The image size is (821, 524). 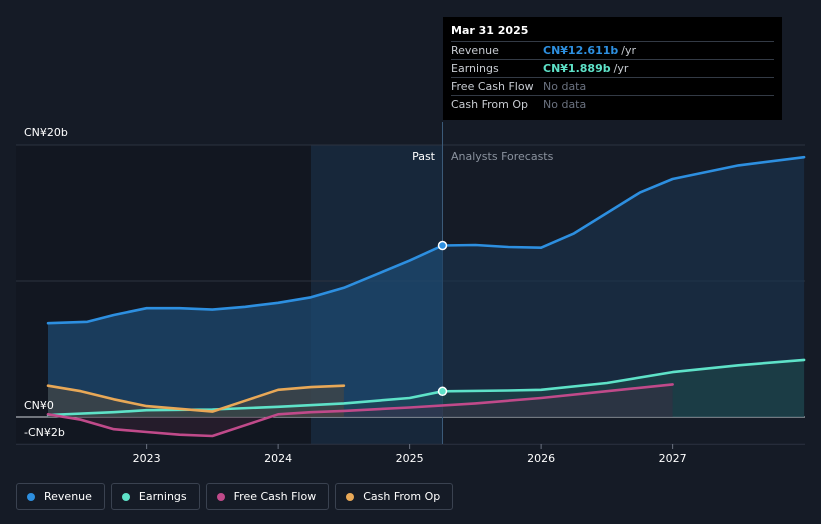 What do you see at coordinates (612, 104) in the screenshot?
I see `tooltip-row-cfo: Cash From Op No data` at bounding box center [612, 104].